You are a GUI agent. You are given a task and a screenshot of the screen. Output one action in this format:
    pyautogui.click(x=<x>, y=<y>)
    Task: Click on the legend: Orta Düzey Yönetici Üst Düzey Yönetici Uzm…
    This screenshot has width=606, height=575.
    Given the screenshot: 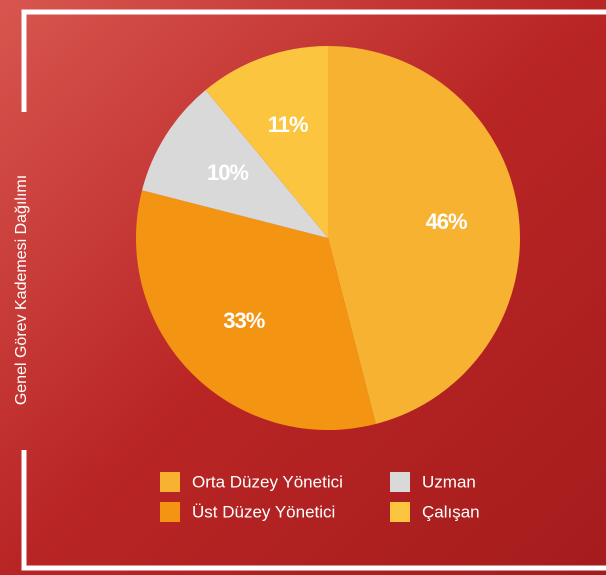 What is the action you would take?
    pyautogui.click(x=320, y=497)
    